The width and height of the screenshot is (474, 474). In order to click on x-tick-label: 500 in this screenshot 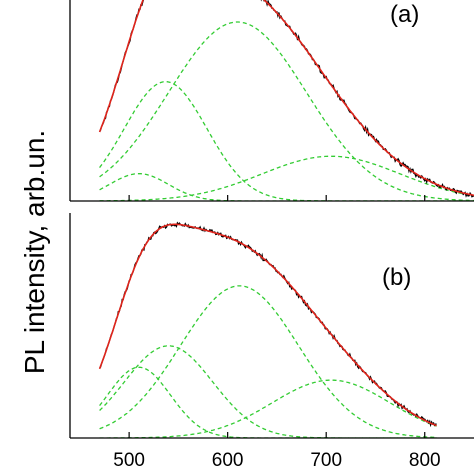, I will do `click(129, 460)`.